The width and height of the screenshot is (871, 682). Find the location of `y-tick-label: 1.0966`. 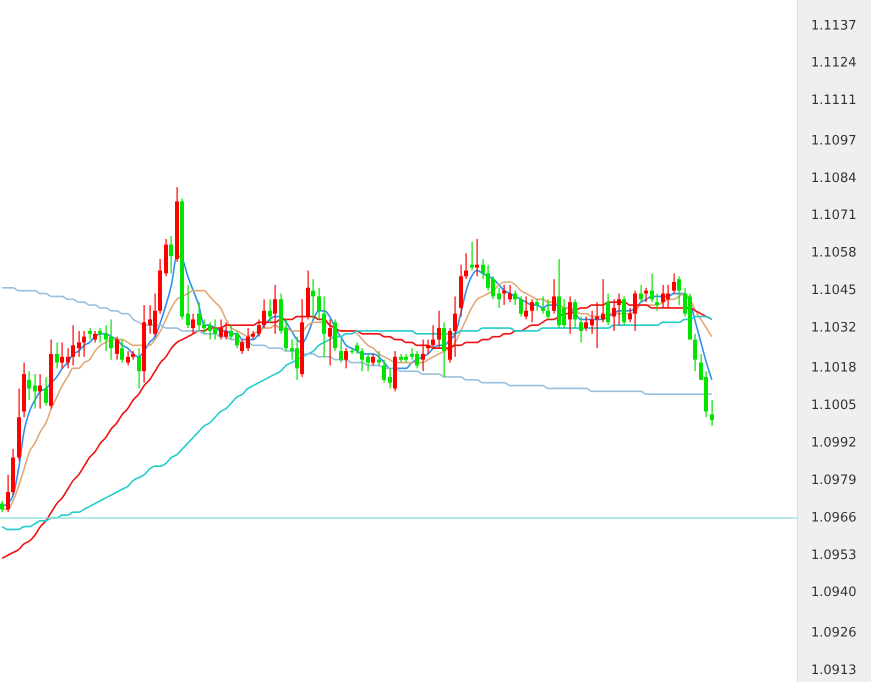

y-tick-label: 1.0966 is located at coordinates (833, 518).